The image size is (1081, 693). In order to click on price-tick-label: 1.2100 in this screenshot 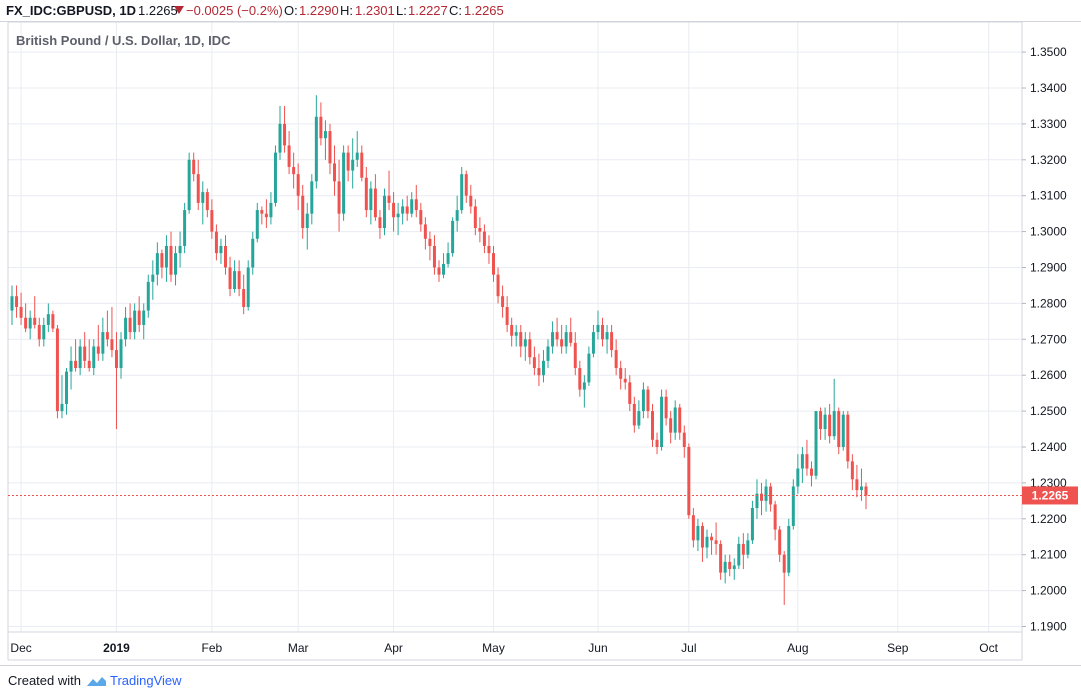, I will do `click(1048, 555)`.